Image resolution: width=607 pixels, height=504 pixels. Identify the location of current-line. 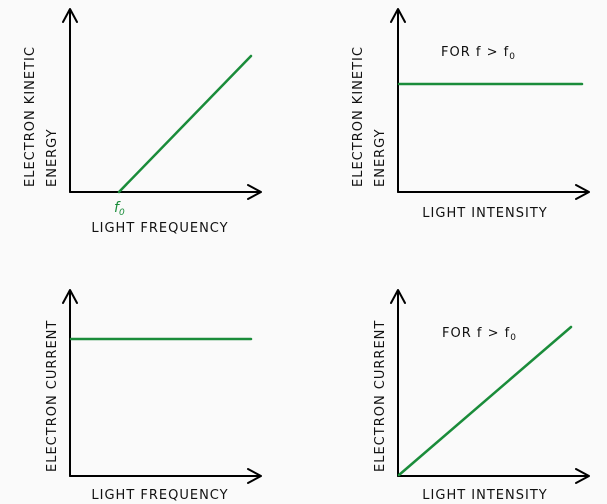
(485, 401).